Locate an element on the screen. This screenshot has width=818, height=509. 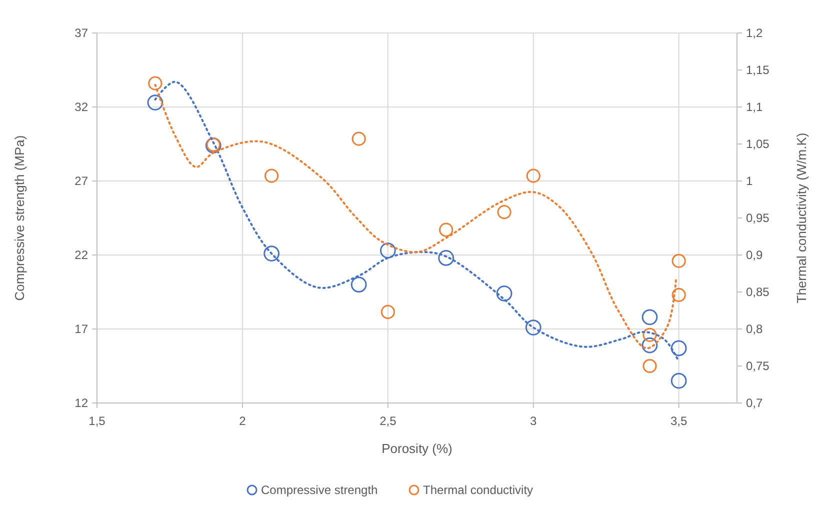
y-tick-label: 37 is located at coordinates (81, 33).